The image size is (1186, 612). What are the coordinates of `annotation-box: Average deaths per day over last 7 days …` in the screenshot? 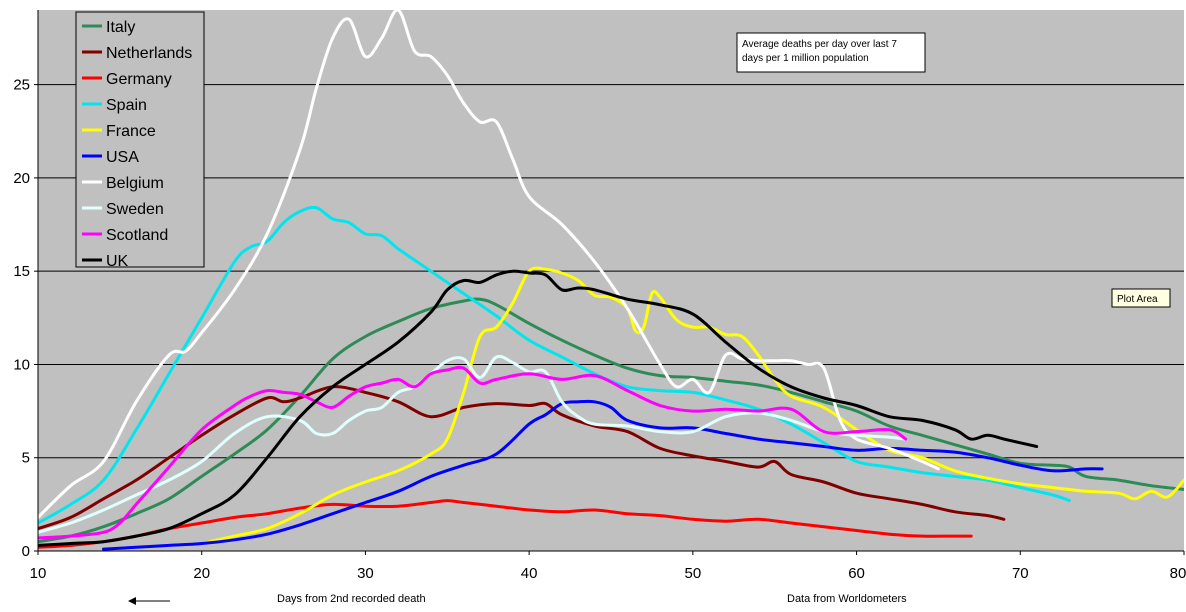 It's located at (831, 52).